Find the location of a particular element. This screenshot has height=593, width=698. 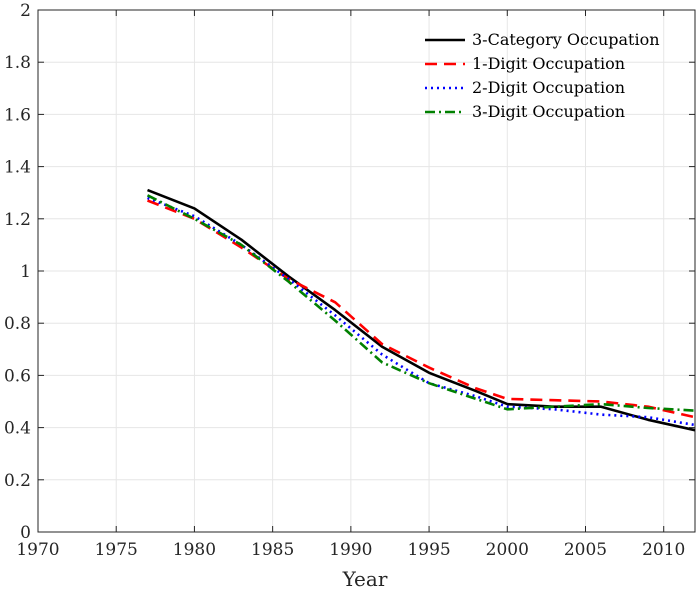

x-tick-label: 2010 is located at coordinates (663, 550).